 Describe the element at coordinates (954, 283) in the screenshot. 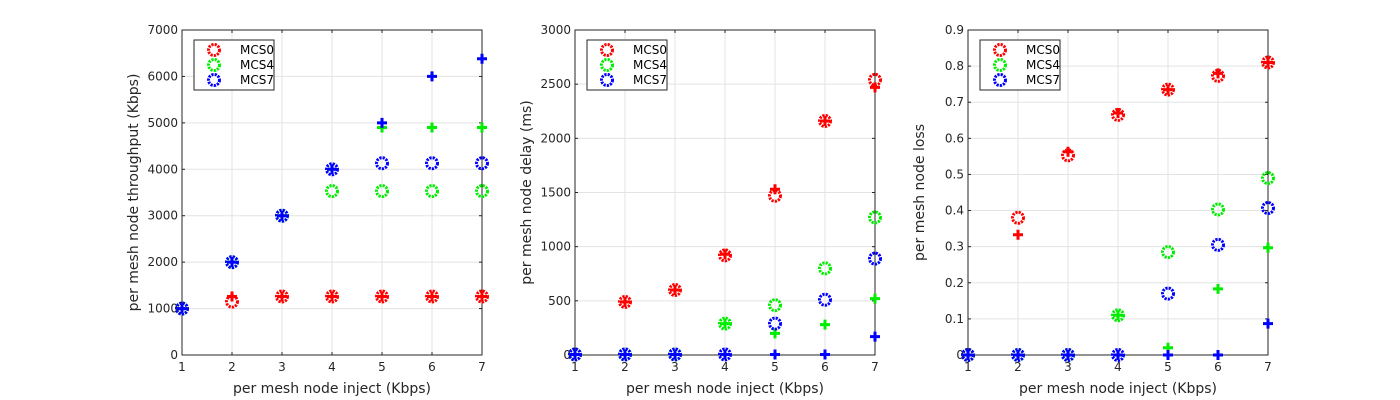

I see `y-tick-label: 0.2` at that location.